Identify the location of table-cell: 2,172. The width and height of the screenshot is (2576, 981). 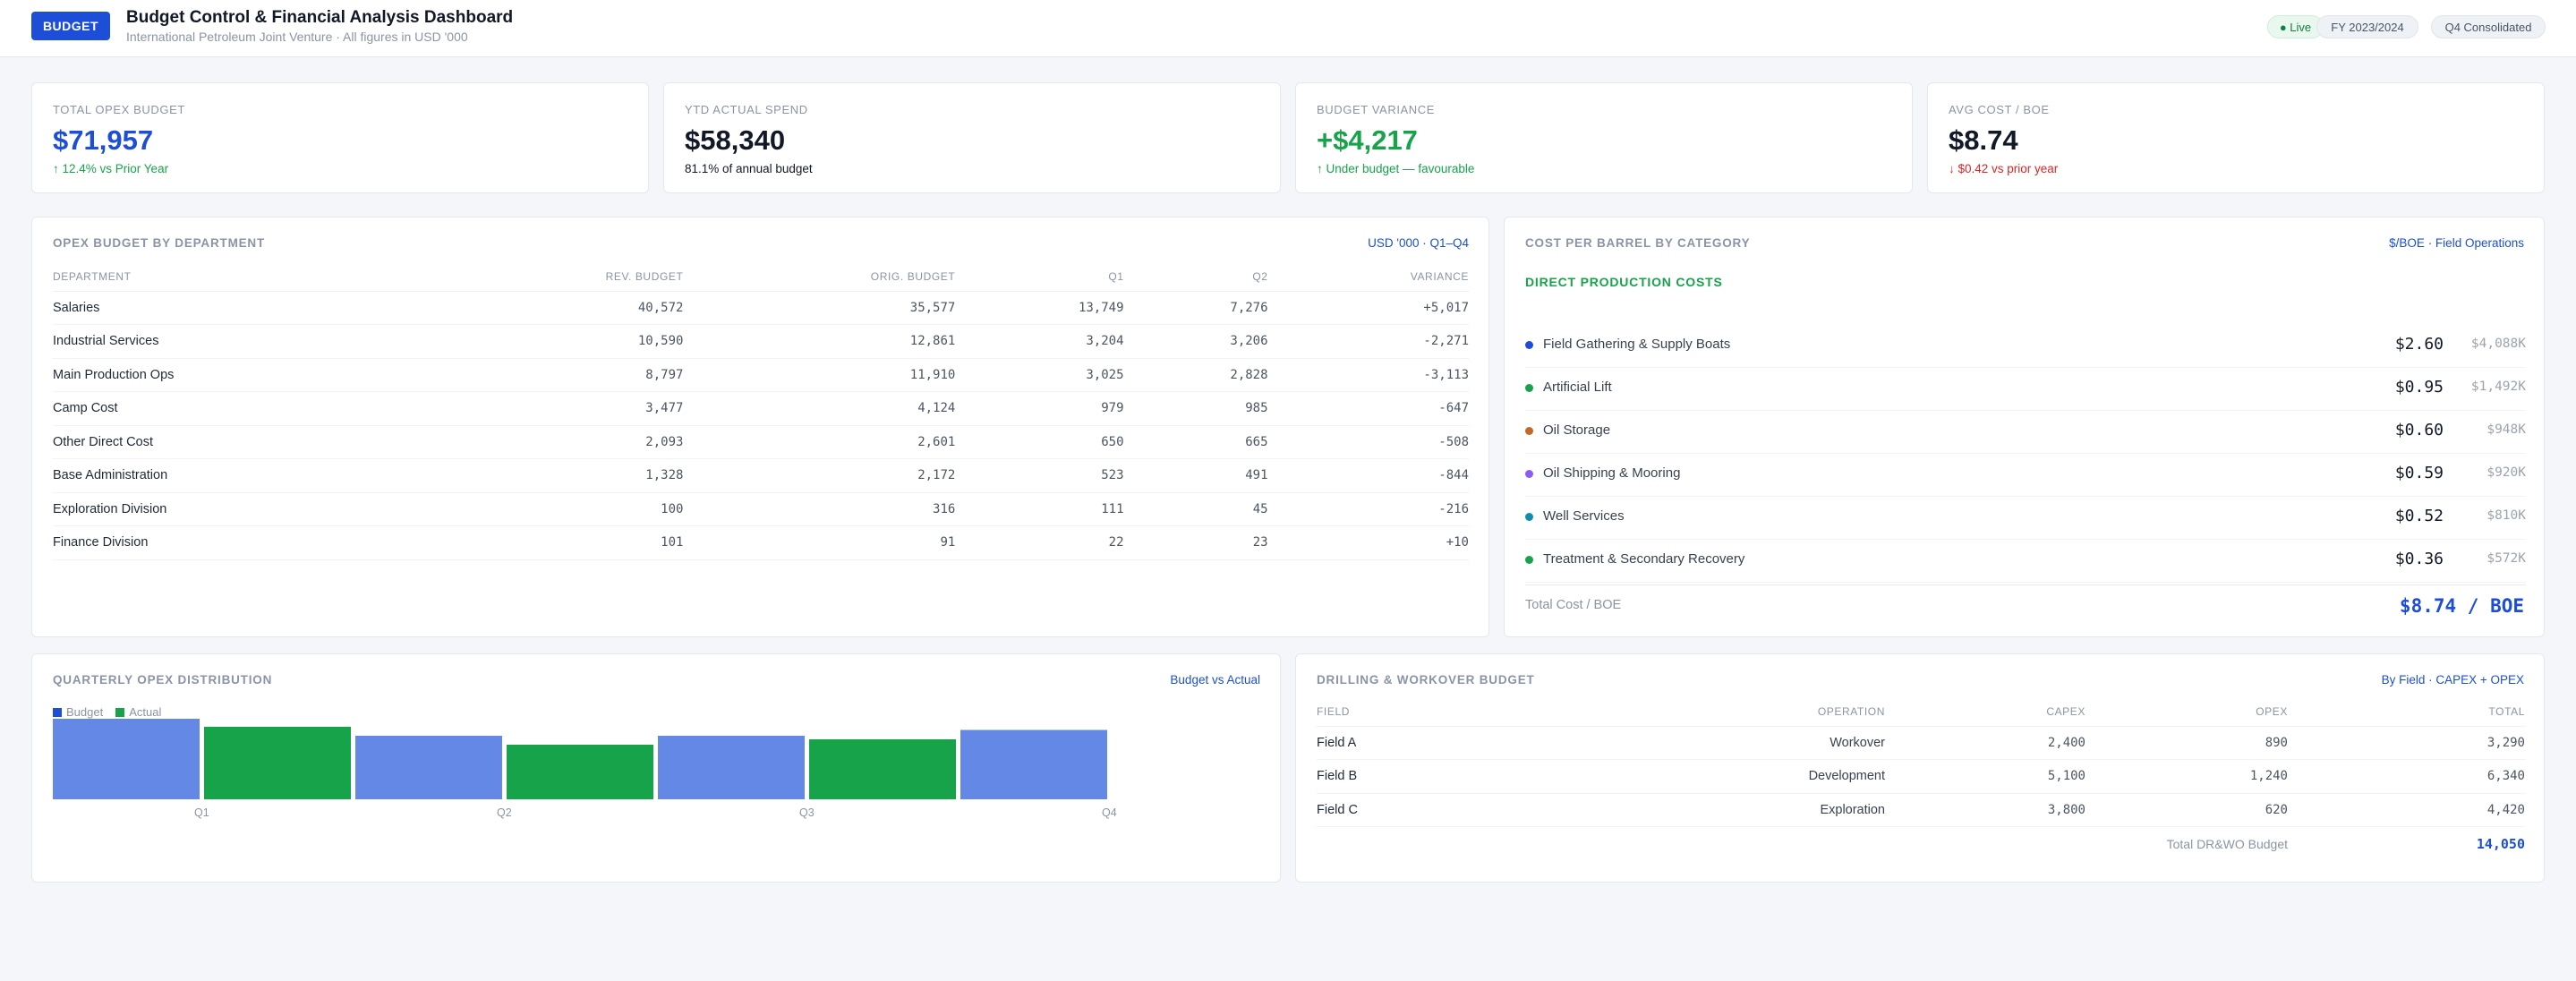
(819, 475).